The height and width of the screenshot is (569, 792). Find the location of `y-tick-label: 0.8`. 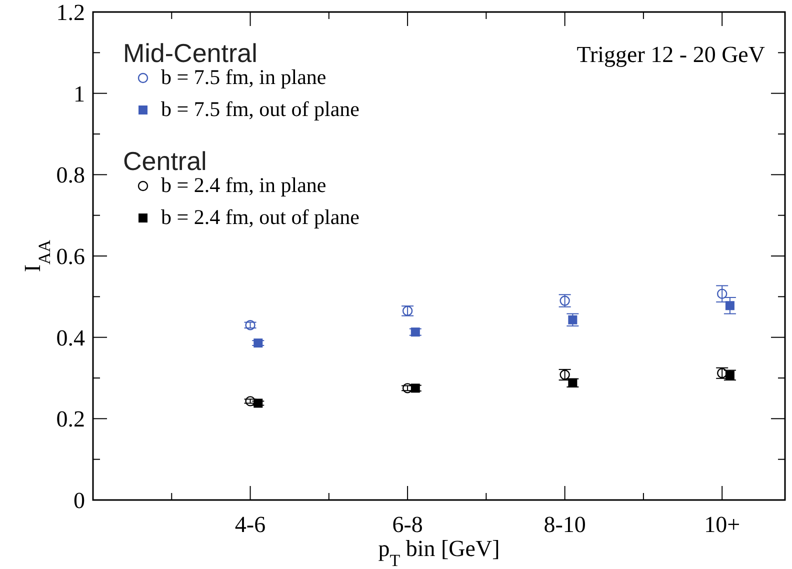

y-tick-label: 0.8 is located at coordinates (70, 175).